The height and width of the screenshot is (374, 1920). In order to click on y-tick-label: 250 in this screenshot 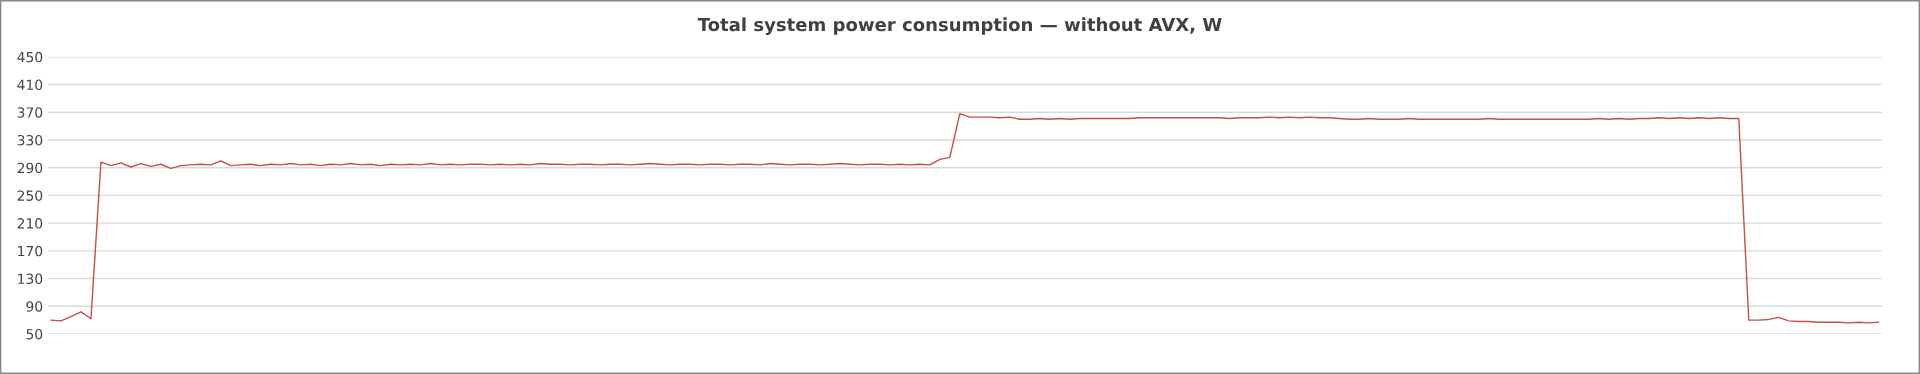, I will do `click(30, 195)`.